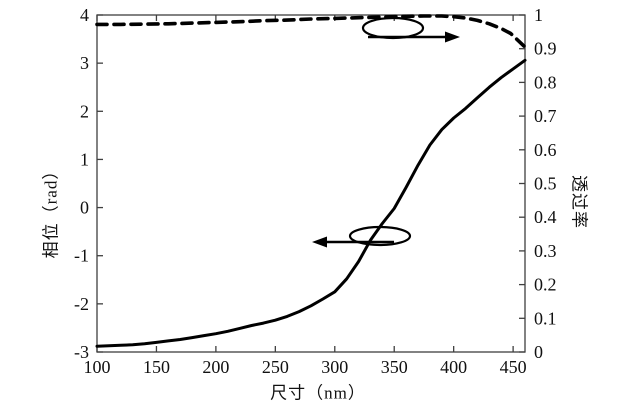 This screenshot has height=413, width=622. What do you see at coordinates (81, 304) in the screenshot?
I see `y-left-tick-label: -2` at bounding box center [81, 304].